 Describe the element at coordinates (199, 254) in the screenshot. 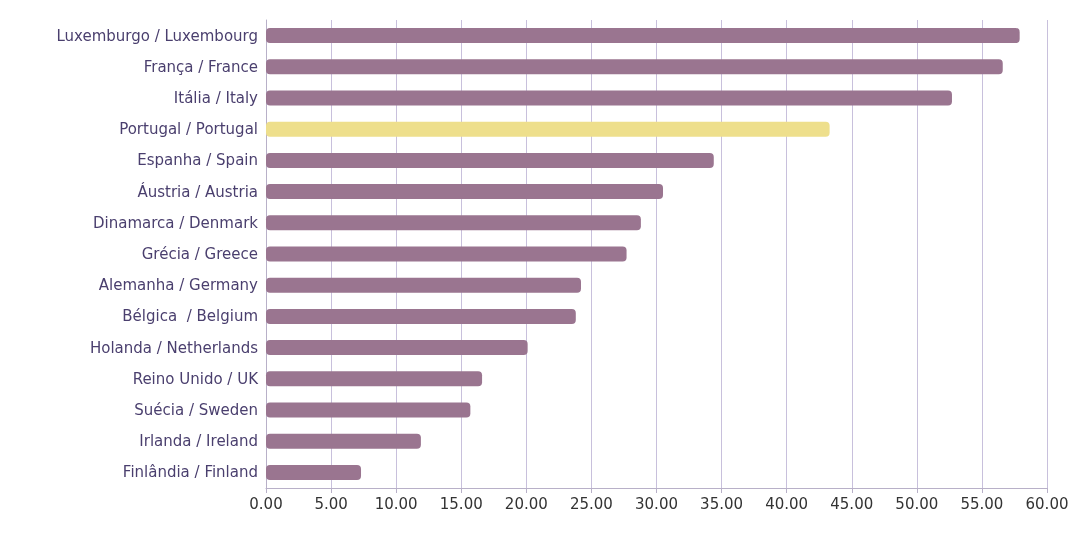

I see `y-tick-label: Grécia / Greece` at that location.